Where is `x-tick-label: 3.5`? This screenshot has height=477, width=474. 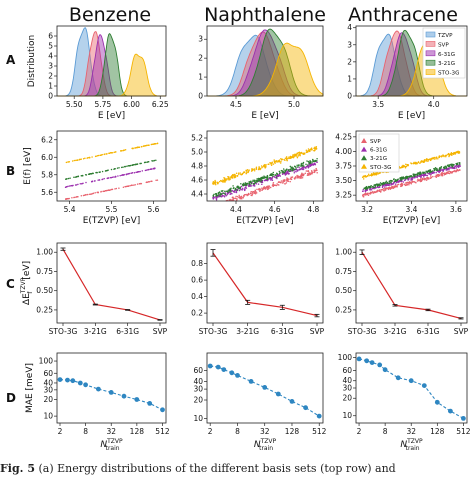 x-tick-label: 3.5 is located at coordinates (378, 104).